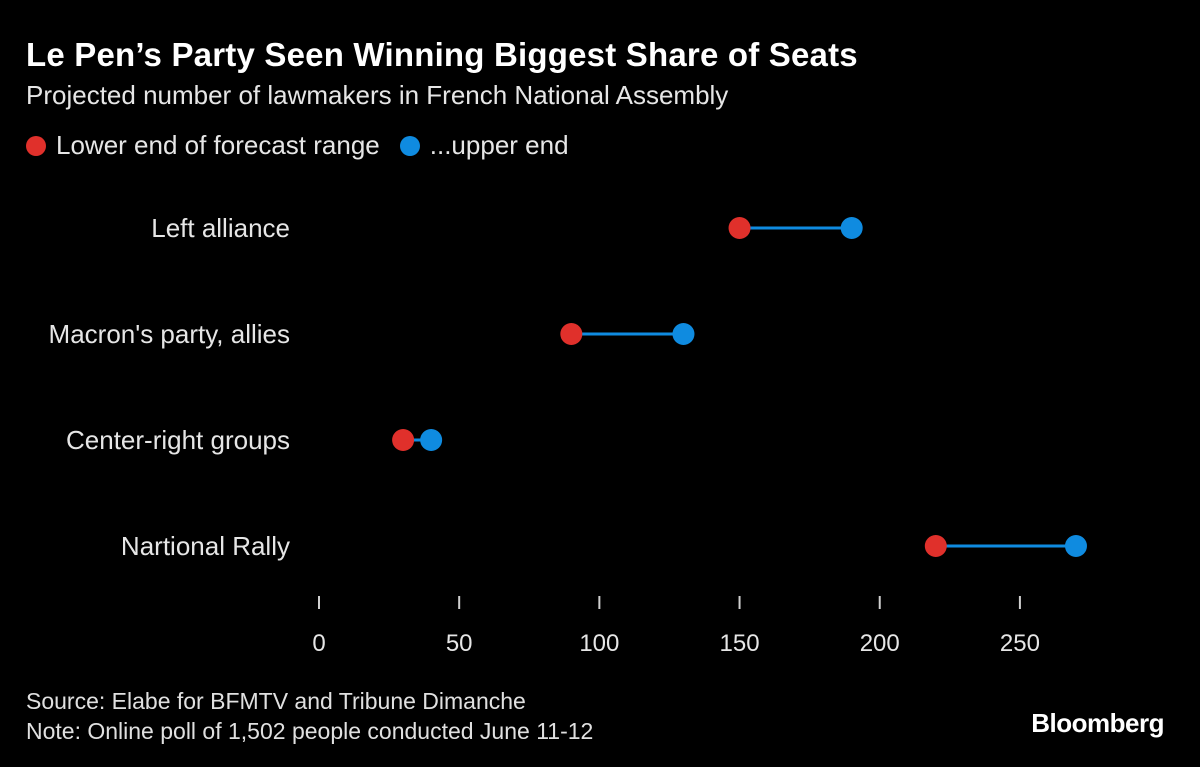 The width and height of the screenshot is (1200, 767). I want to click on x-tick-label: 0, so click(318, 643).